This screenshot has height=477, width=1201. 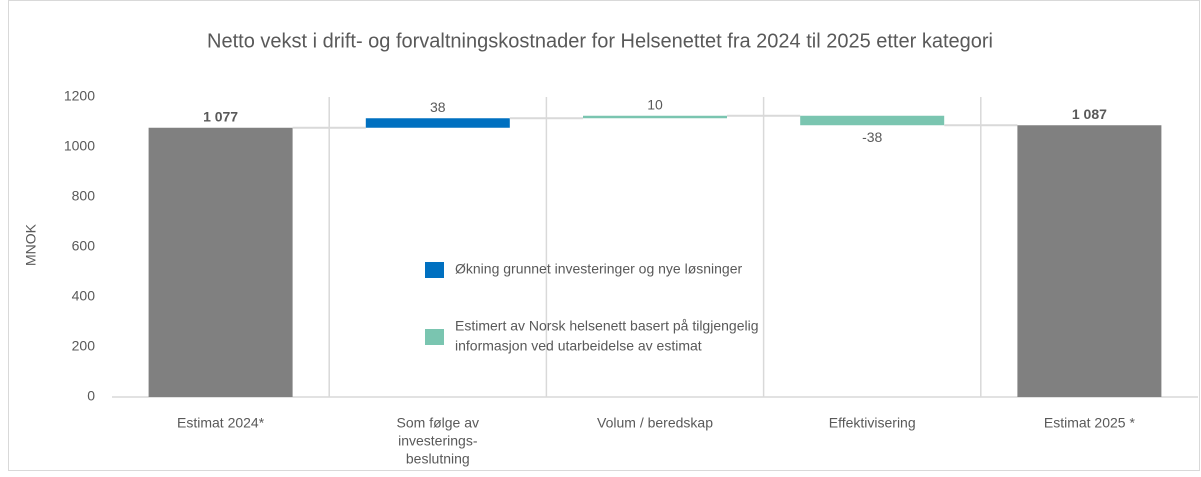 What do you see at coordinates (84, 346) in the screenshot?
I see `y-tick-label: 200` at bounding box center [84, 346].